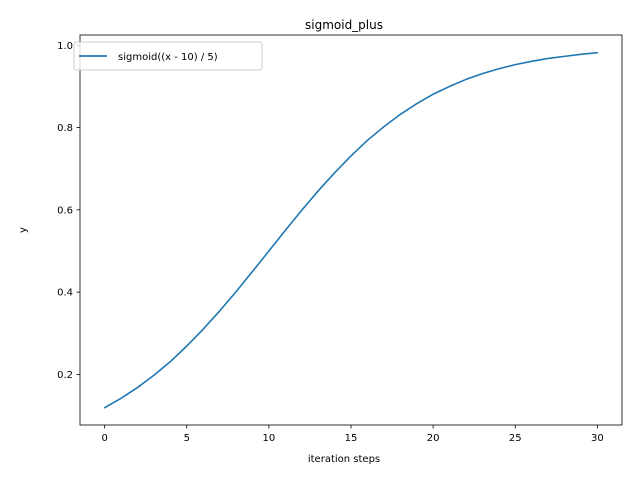 The width and height of the screenshot is (640, 480). I want to click on y-axis-ticks: 0.2 0.4 0.6 0.8 1.0, so click(68, 211).